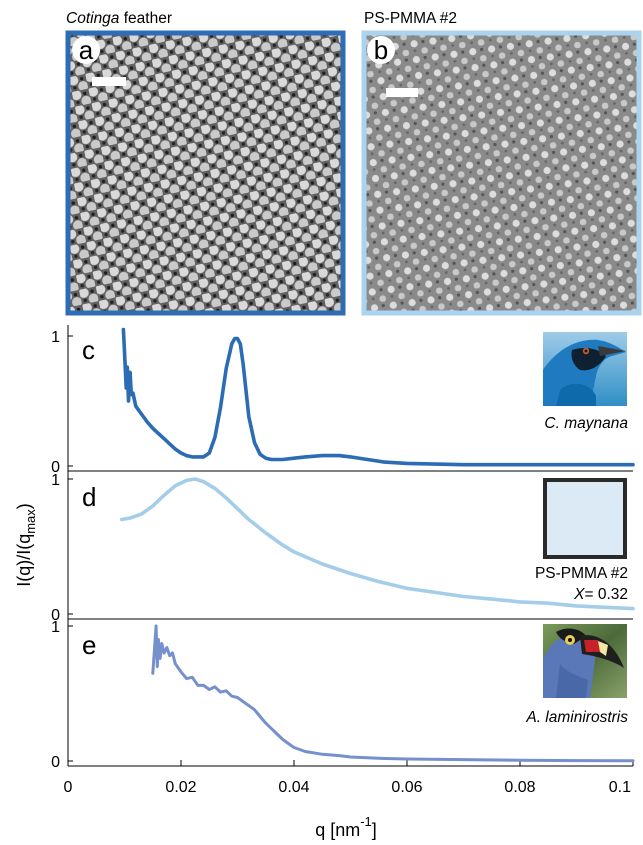 The image size is (643, 845). What do you see at coordinates (585, 369) in the screenshot?
I see `cotinga-photo` at bounding box center [585, 369].